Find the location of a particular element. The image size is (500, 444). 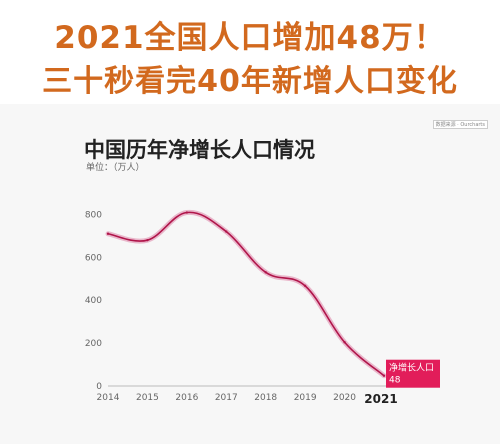

y-tick-label: 400 is located at coordinates (93, 301).